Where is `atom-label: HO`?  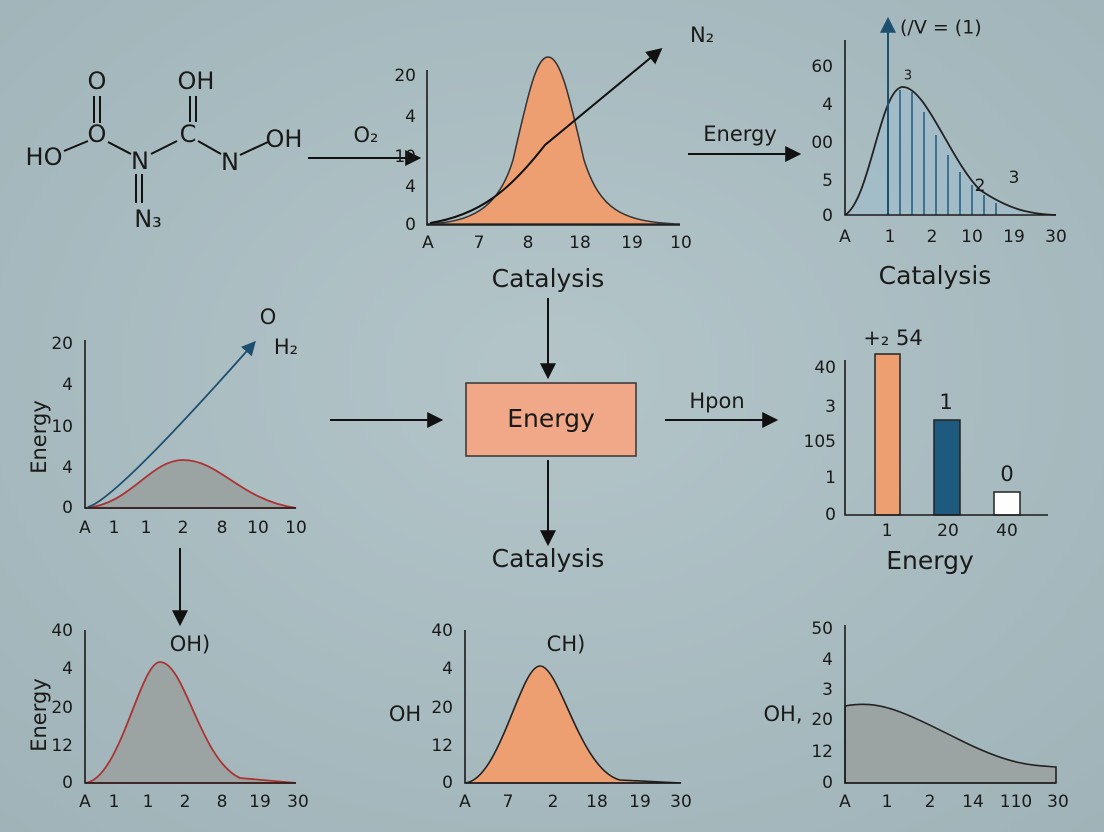 atom-label: HO is located at coordinates (44, 157).